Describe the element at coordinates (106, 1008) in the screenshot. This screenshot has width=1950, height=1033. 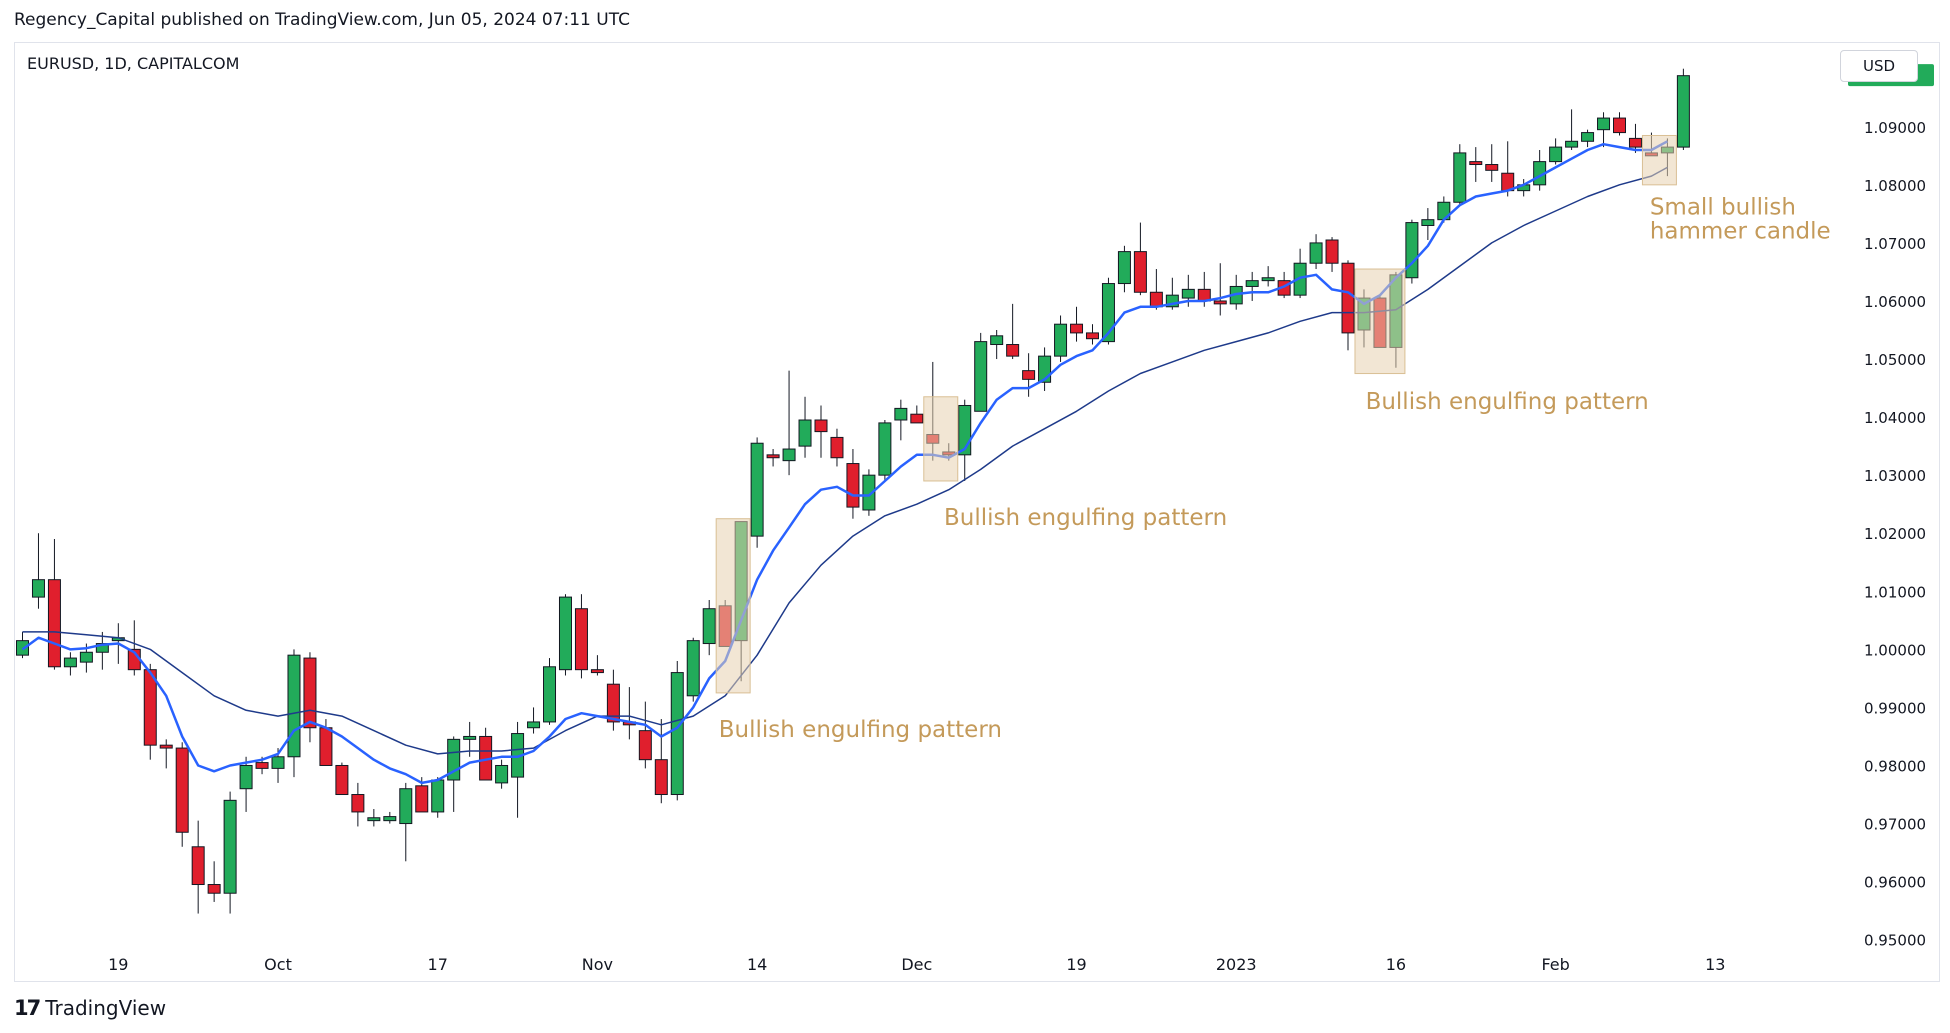
I see `tradingview-logo-text: TradingView` at that location.